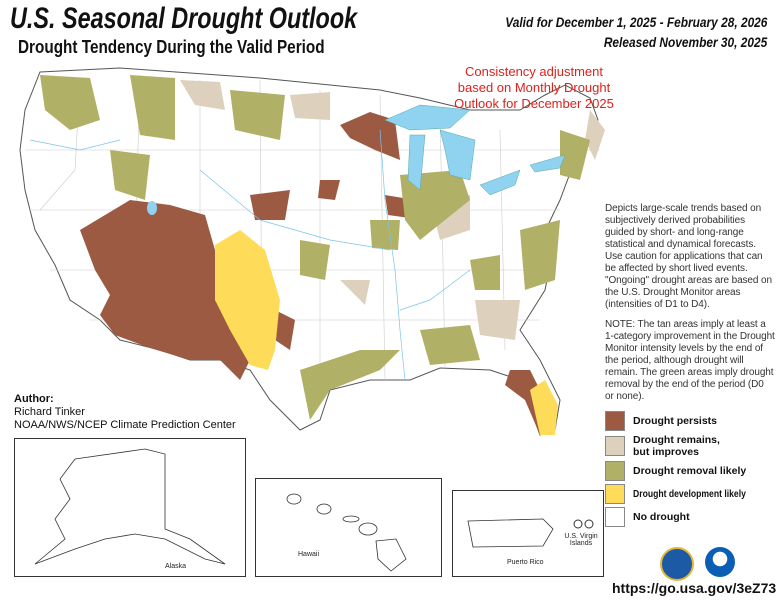 This screenshot has width=777, height=600. Describe the element at coordinates (125, 425) in the screenshot. I see `author-org: NOAA/NWS/NCEP Climate Prediction Center` at that location.